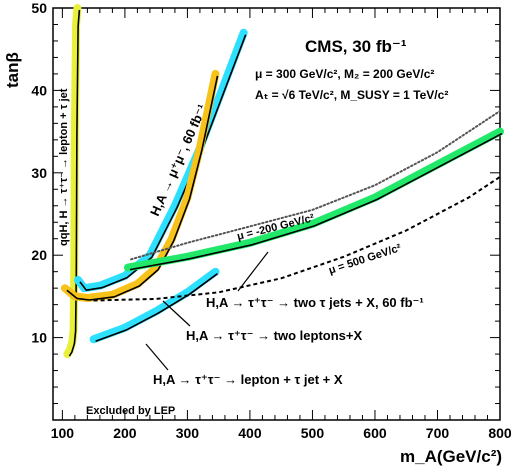 The image size is (515, 470). What do you see at coordinates (315, 302) in the screenshot?
I see `two-taujets-label: H,A → τ⁺τ⁻ → two τ jets + X, 60 fb⁻¹` at bounding box center [315, 302].